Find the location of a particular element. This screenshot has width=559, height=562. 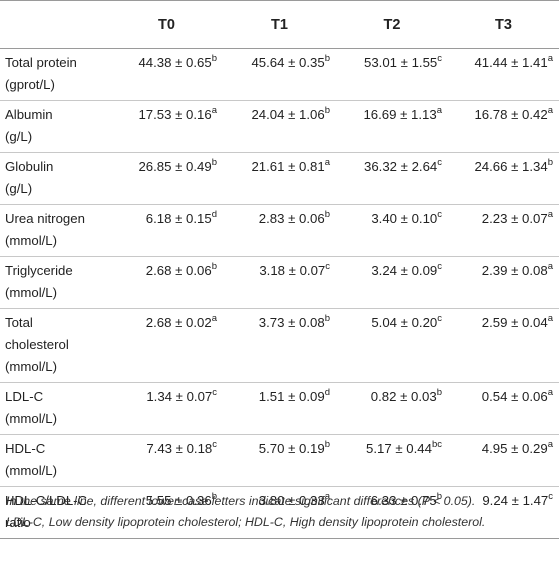

value-cell: 3.18 ± 0.07c is located at coordinates (279, 282).